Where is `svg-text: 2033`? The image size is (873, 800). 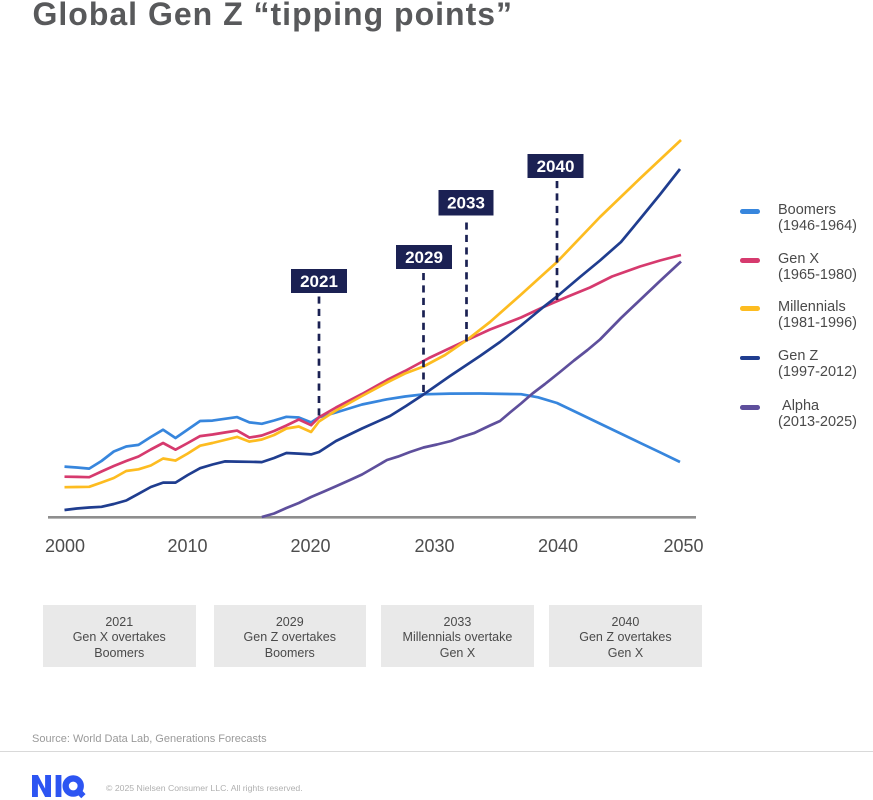 svg-text: 2033 is located at coordinates (466, 203).